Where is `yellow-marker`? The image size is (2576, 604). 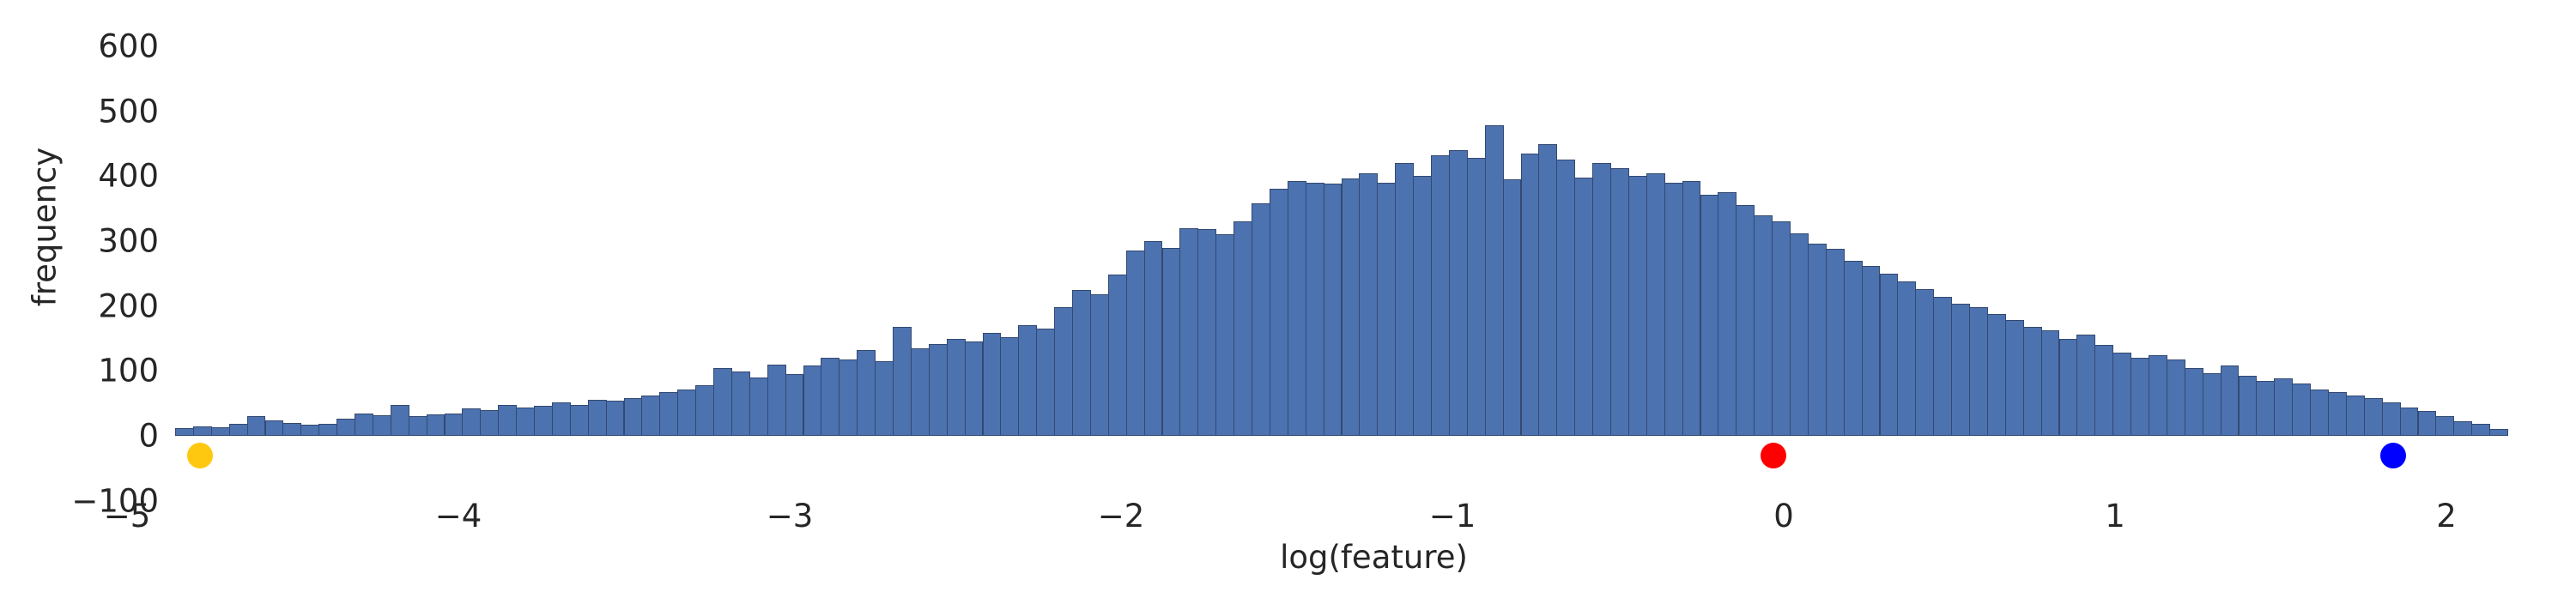 yellow-marker is located at coordinates (199, 455).